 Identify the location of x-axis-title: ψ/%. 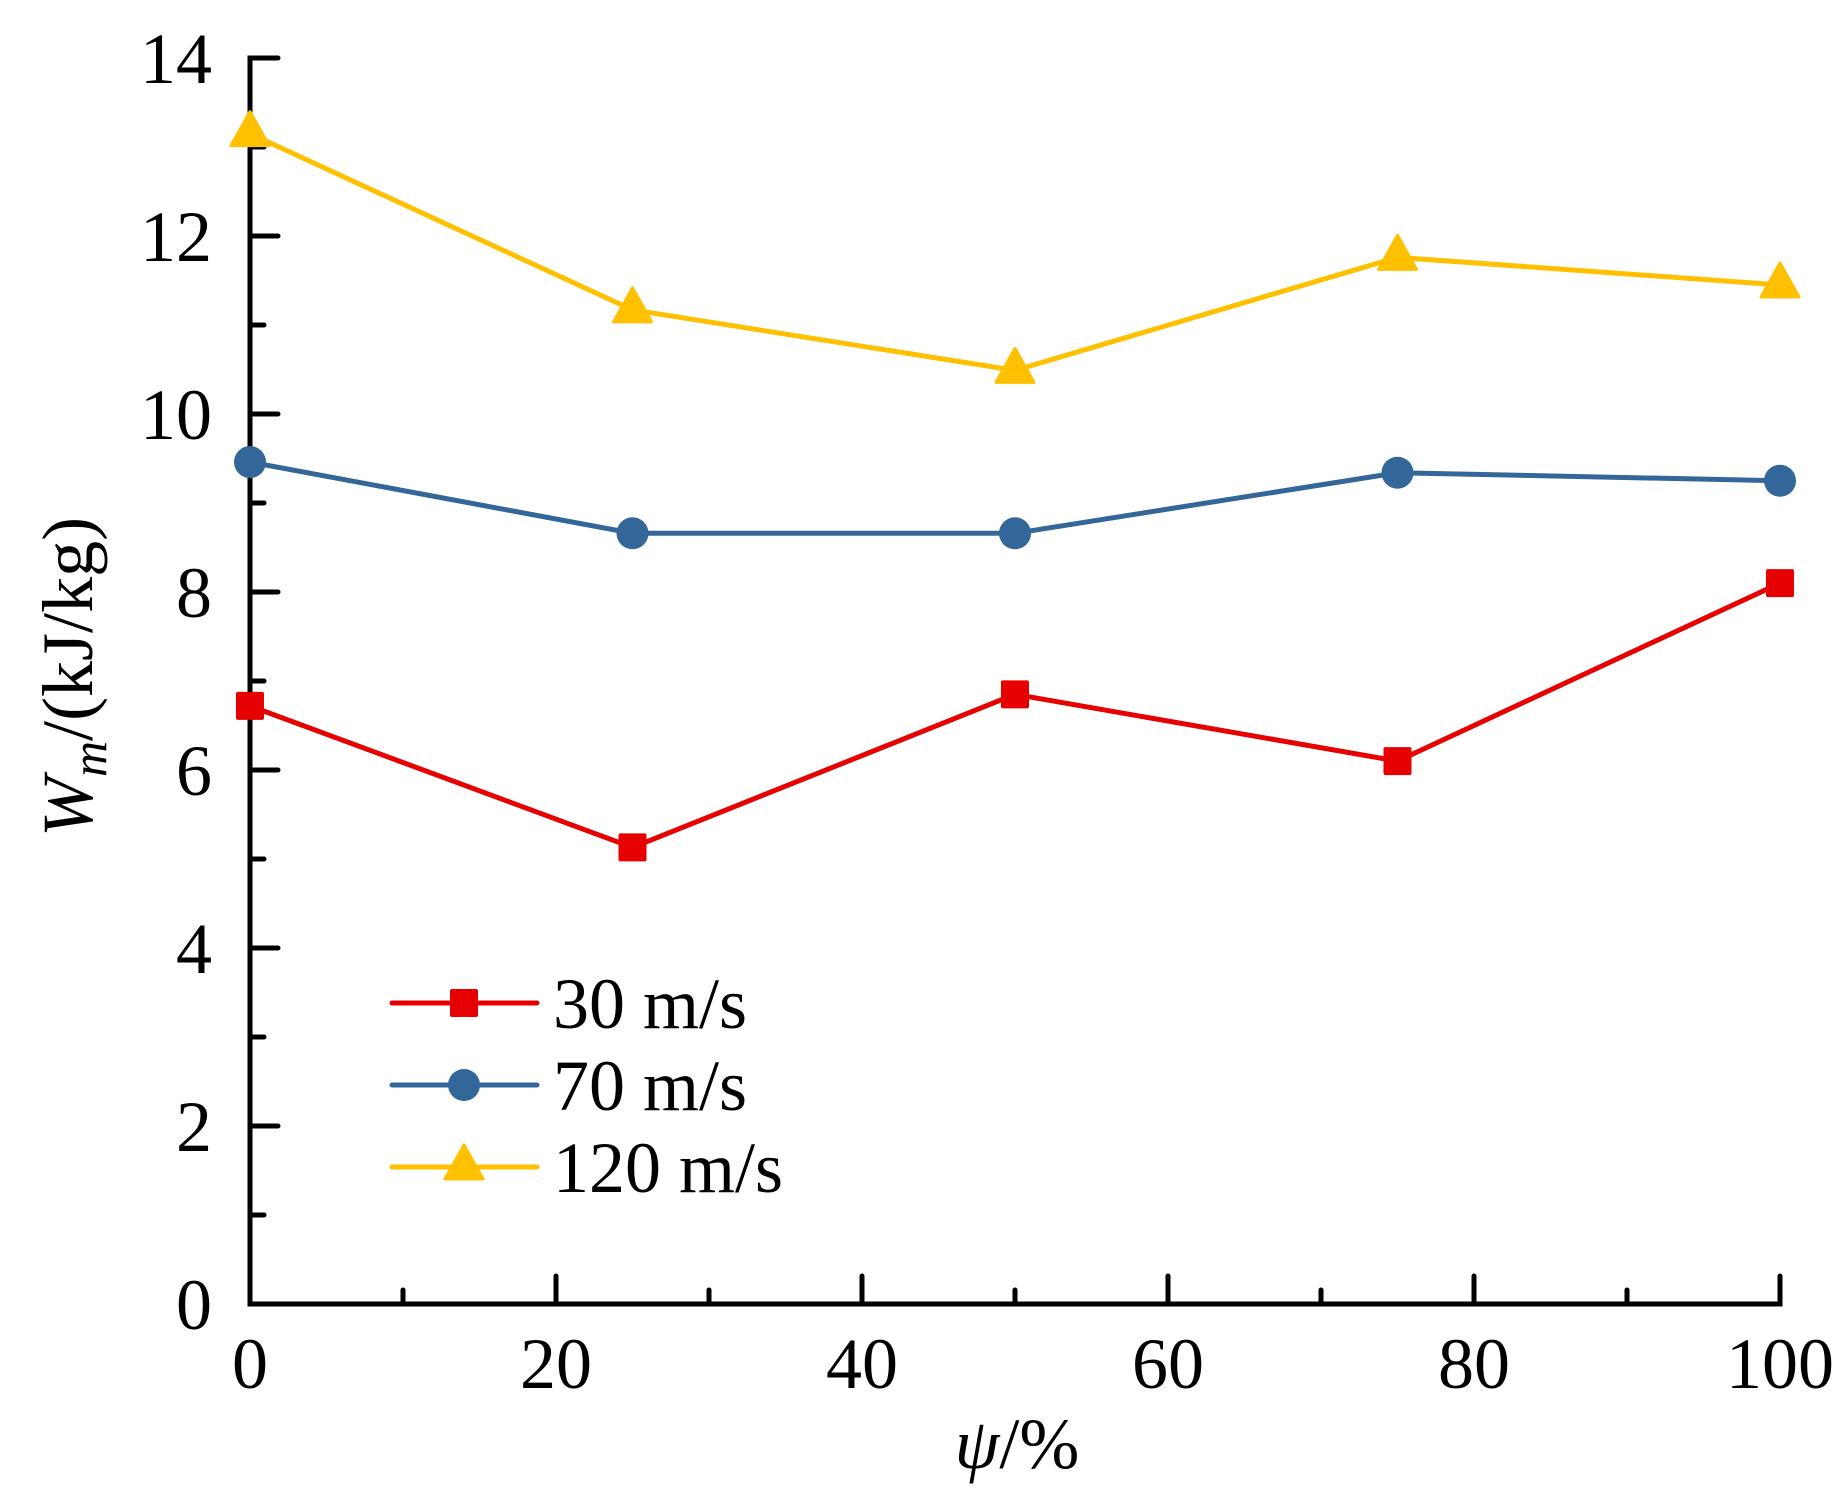
(1017, 1444).